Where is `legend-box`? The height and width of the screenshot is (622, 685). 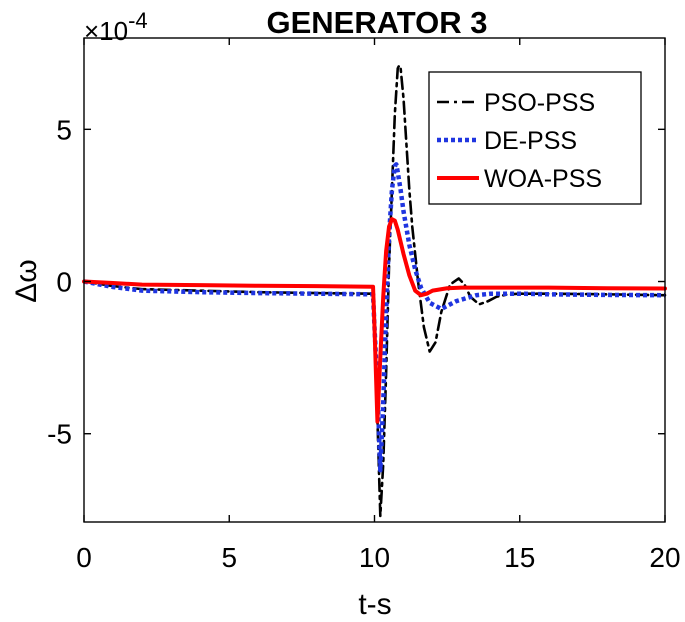 legend-box is located at coordinates (535, 138).